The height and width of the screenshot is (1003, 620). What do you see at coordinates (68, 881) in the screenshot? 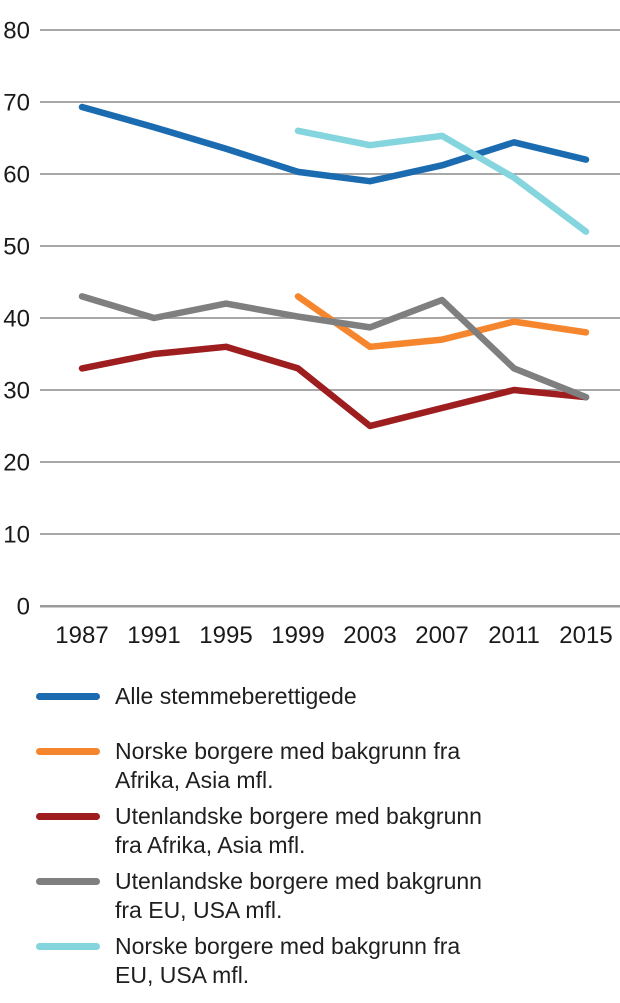
I see `legend-swatch-gray` at bounding box center [68, 881].